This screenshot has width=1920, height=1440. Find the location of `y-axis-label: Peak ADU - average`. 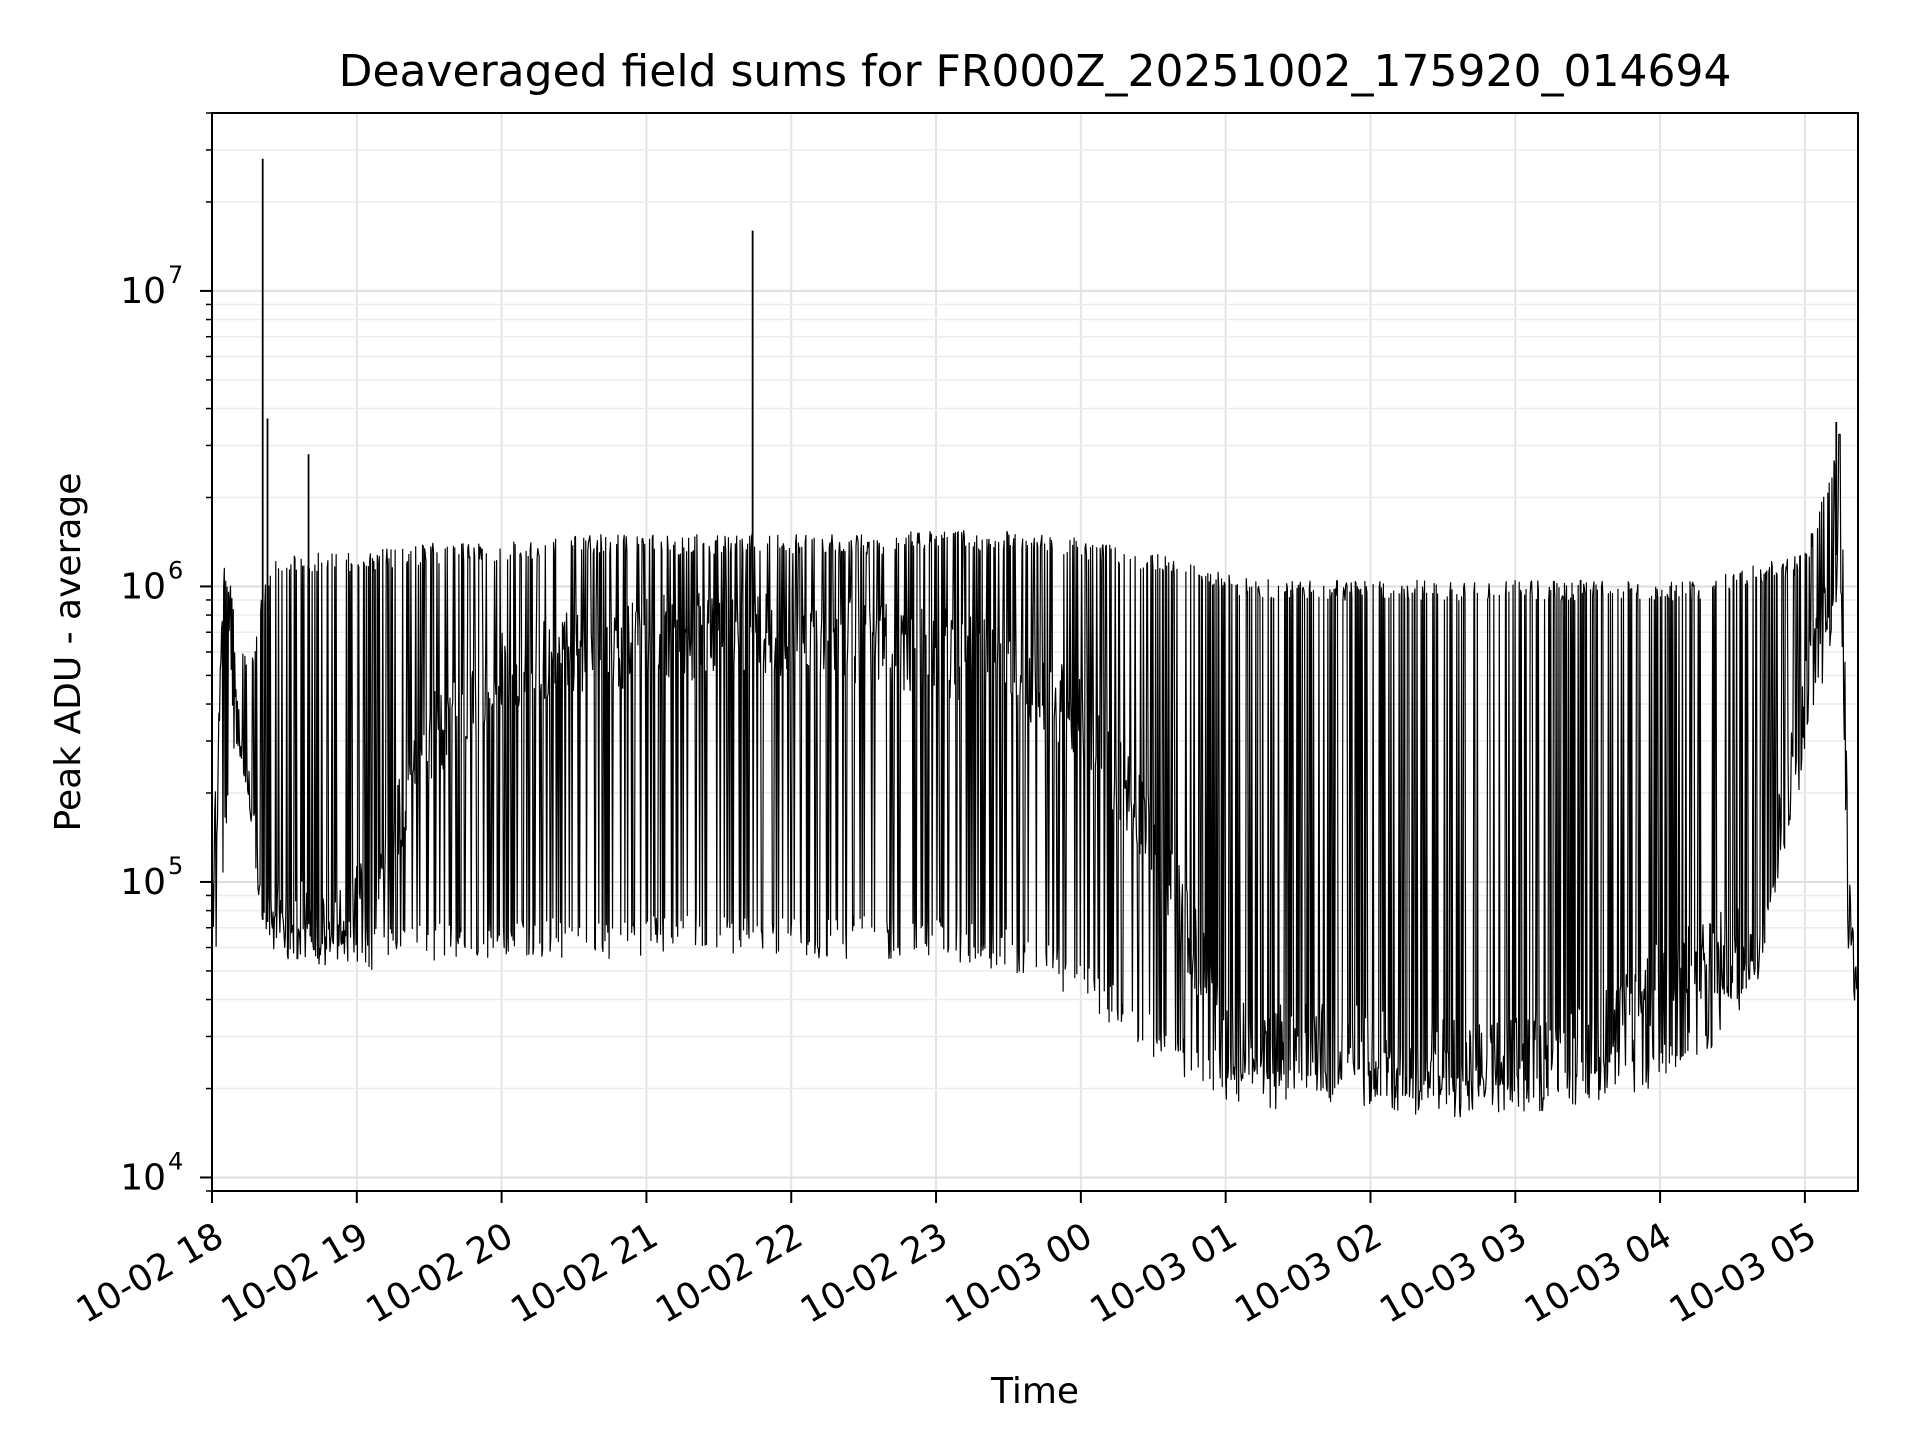

y-axis-label: Peak ADU - average is located at coordinates (68, 652).